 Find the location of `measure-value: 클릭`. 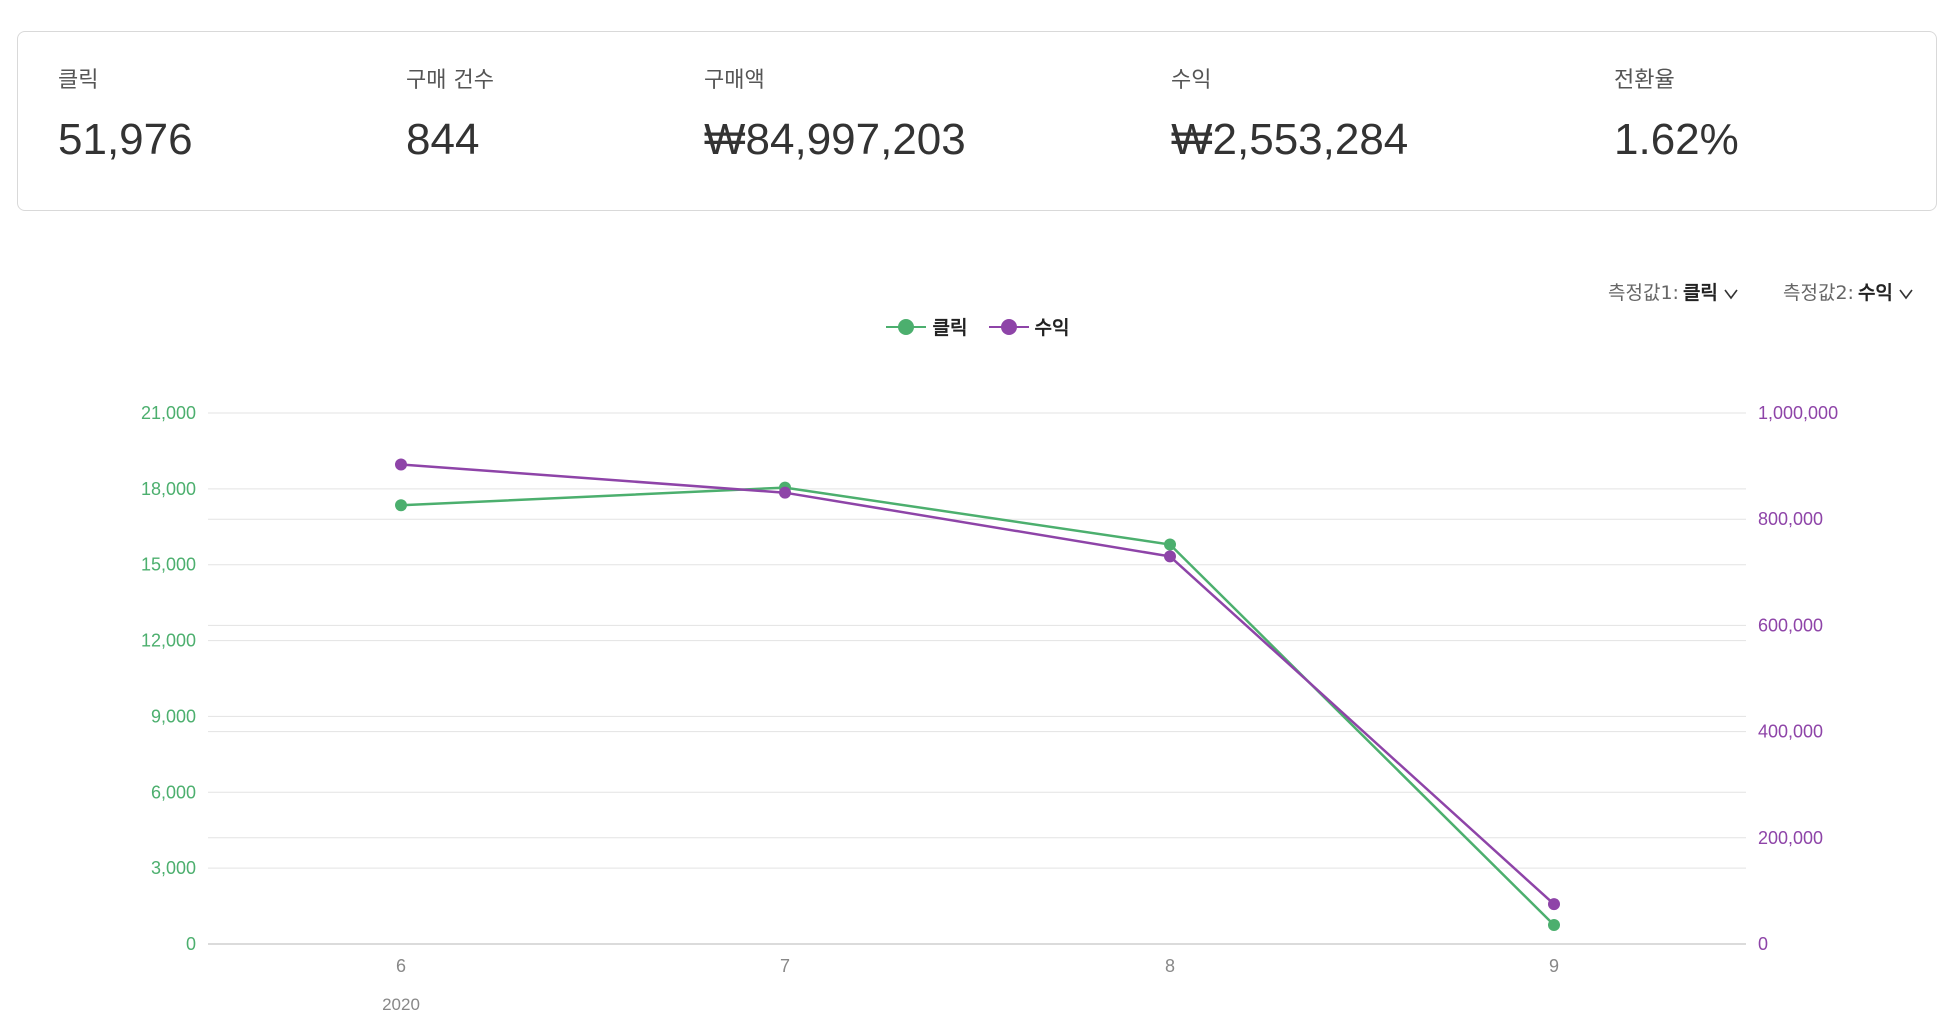

measure-value: 클릭 is located at coordinates (1700, 293).